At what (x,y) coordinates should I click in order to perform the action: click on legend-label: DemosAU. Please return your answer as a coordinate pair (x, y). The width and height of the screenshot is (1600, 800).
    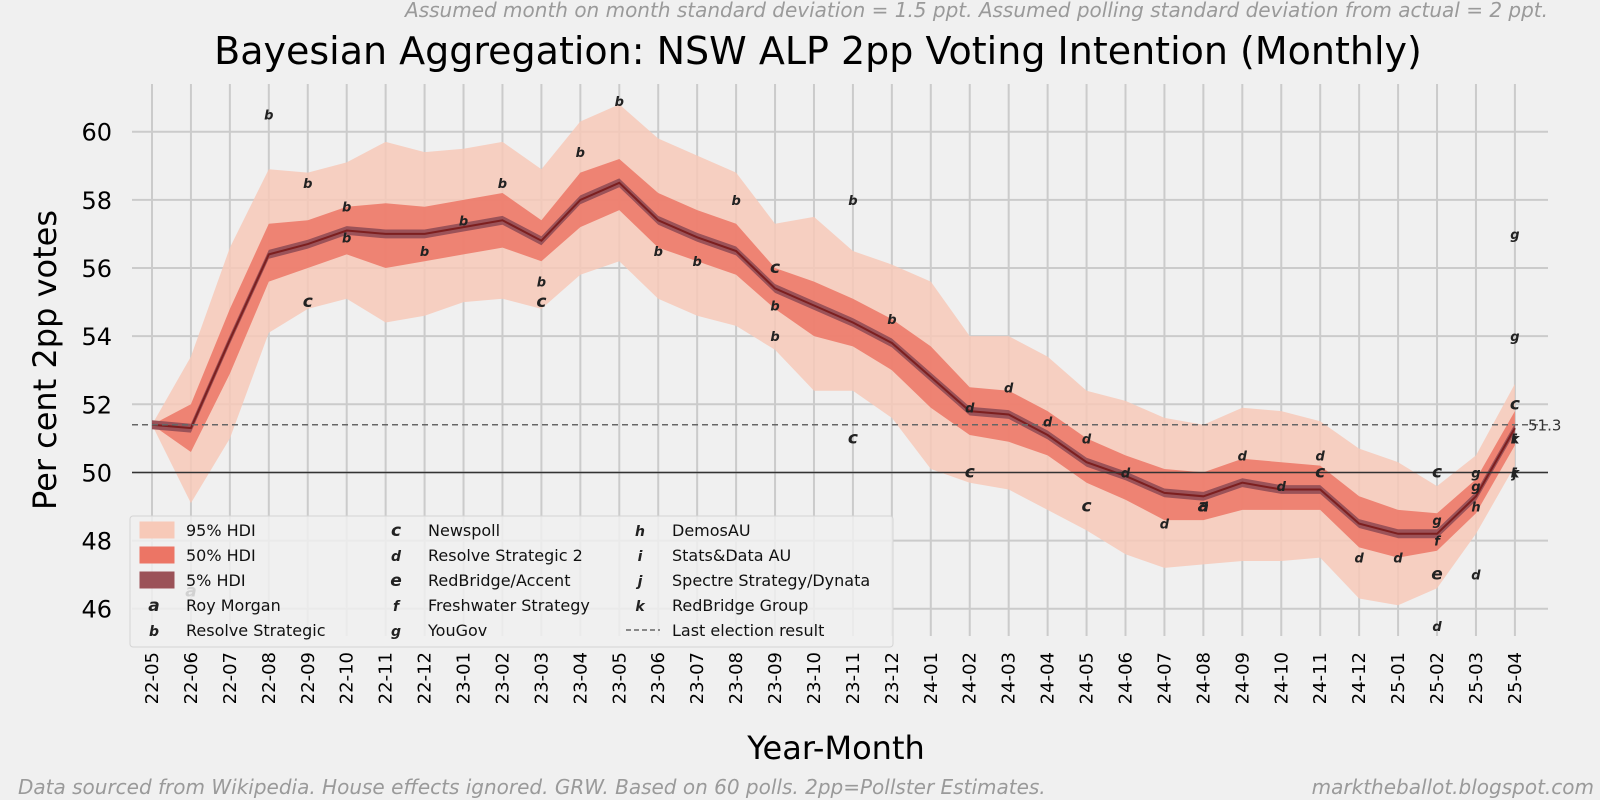
    Looking at the image, I should click on (711, 530).